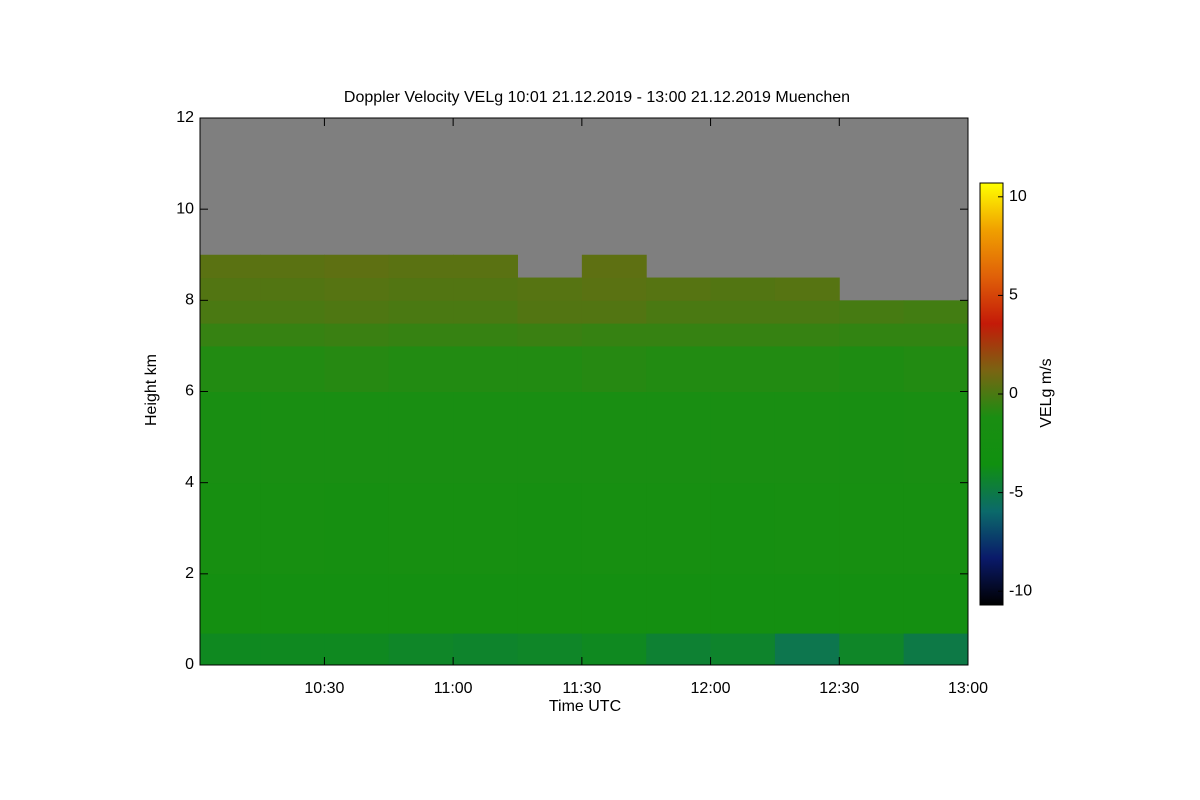 The height and width of the screenshot is (800, 1200). Describe the element at coordinates (185, 117) in the screenshot. I see `y-tick-label: 12` at that location.